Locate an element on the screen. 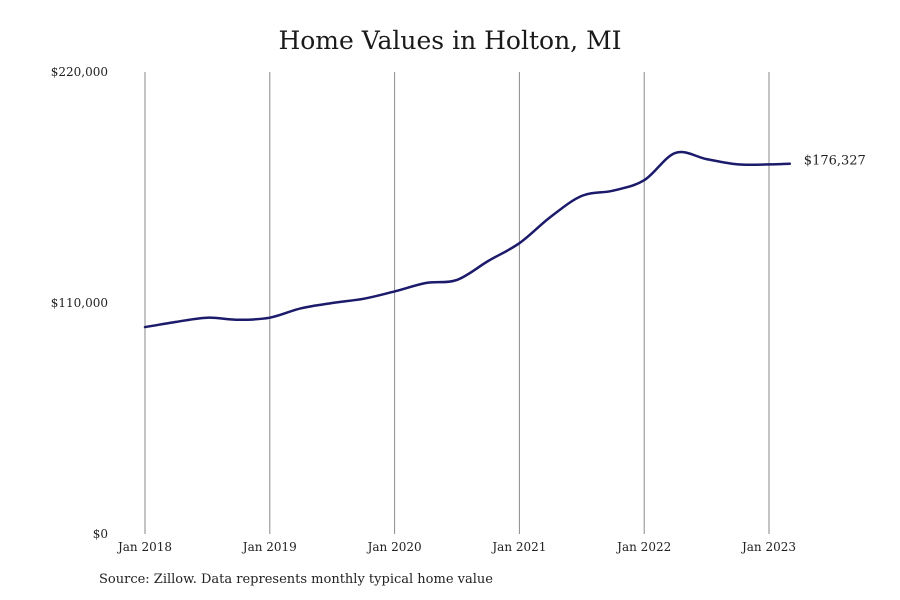  x-tick-label: Jan 2023 is located at coordinates (768, 547).